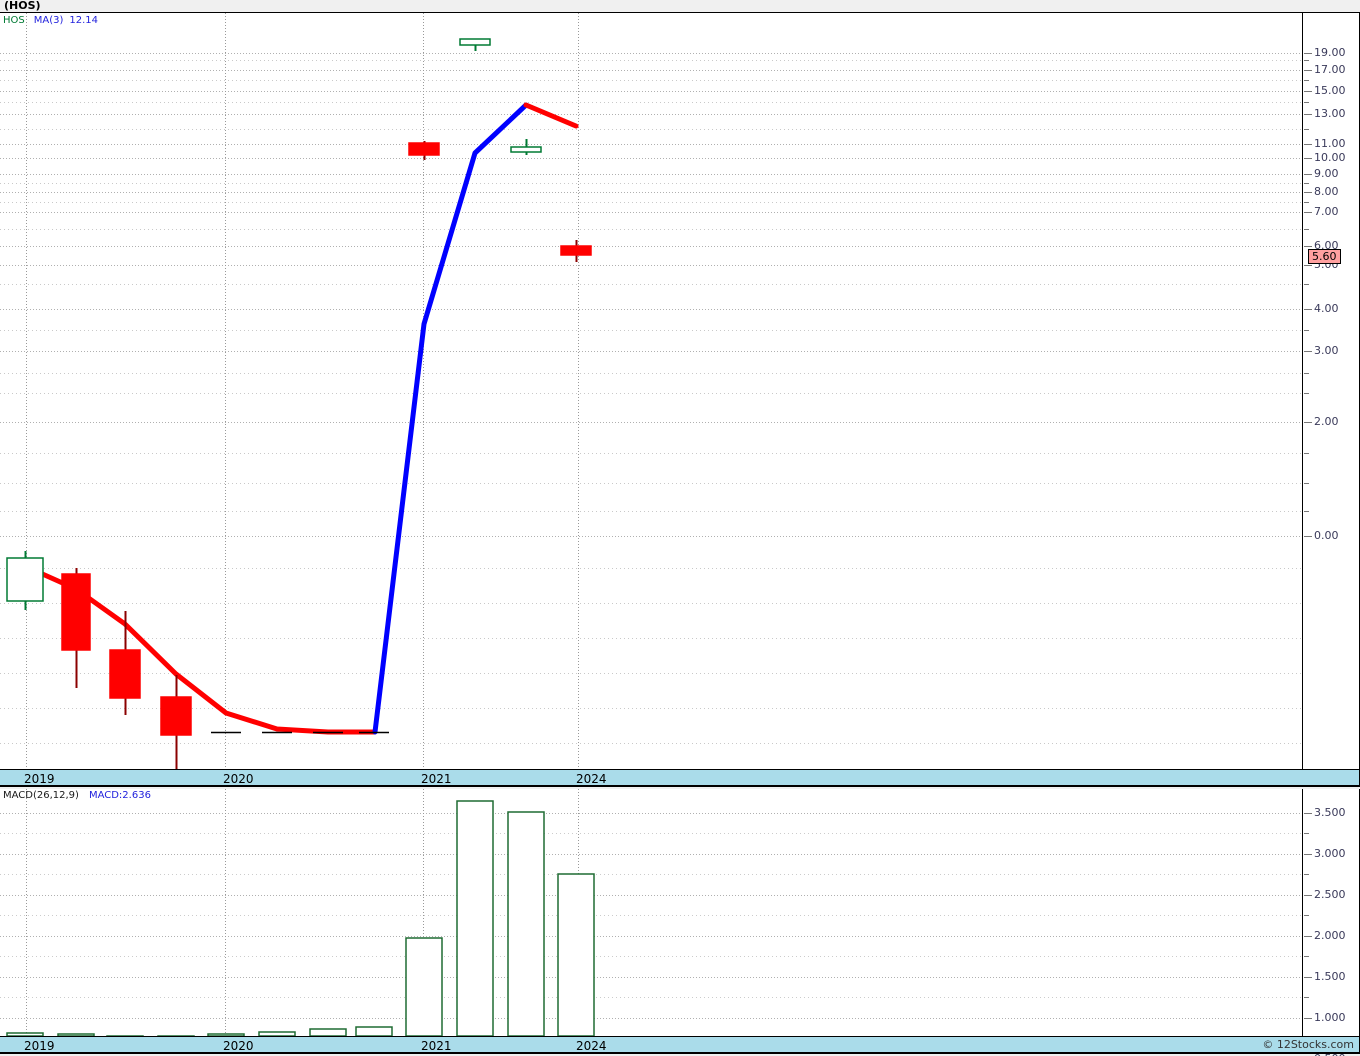 This screenshot has height=1056, width=1360. What do you see at coordinates (450, 418) in the screenshot?
I see `trend-line-uptrend` at bounding box center [450, 418].